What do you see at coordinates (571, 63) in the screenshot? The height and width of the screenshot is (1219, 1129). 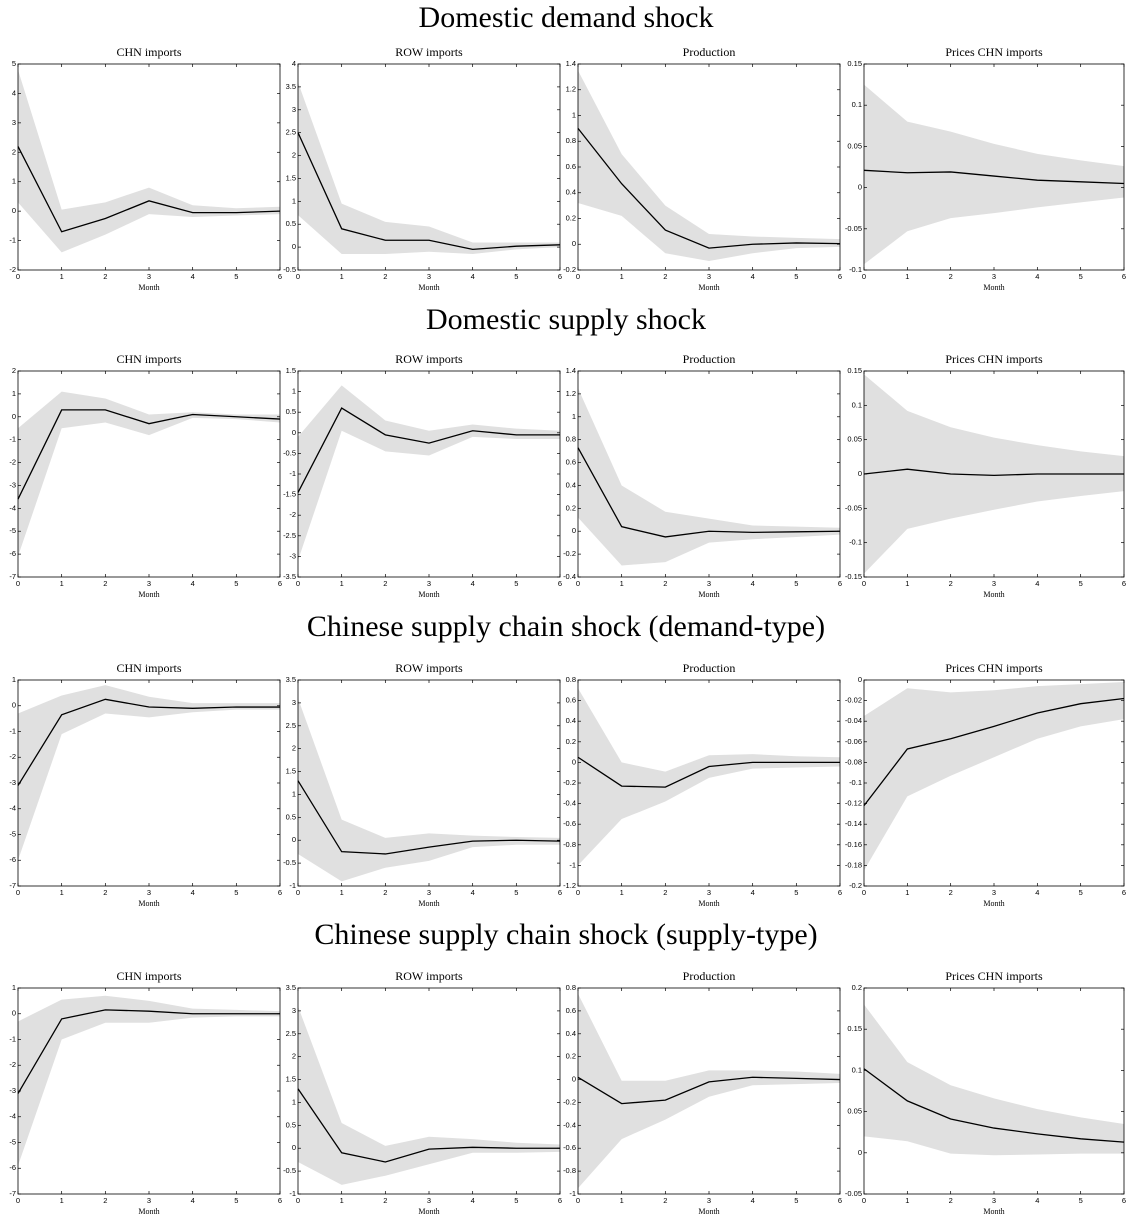 I see `y-tick-label: 1.4` at bounding box center [571, 63].